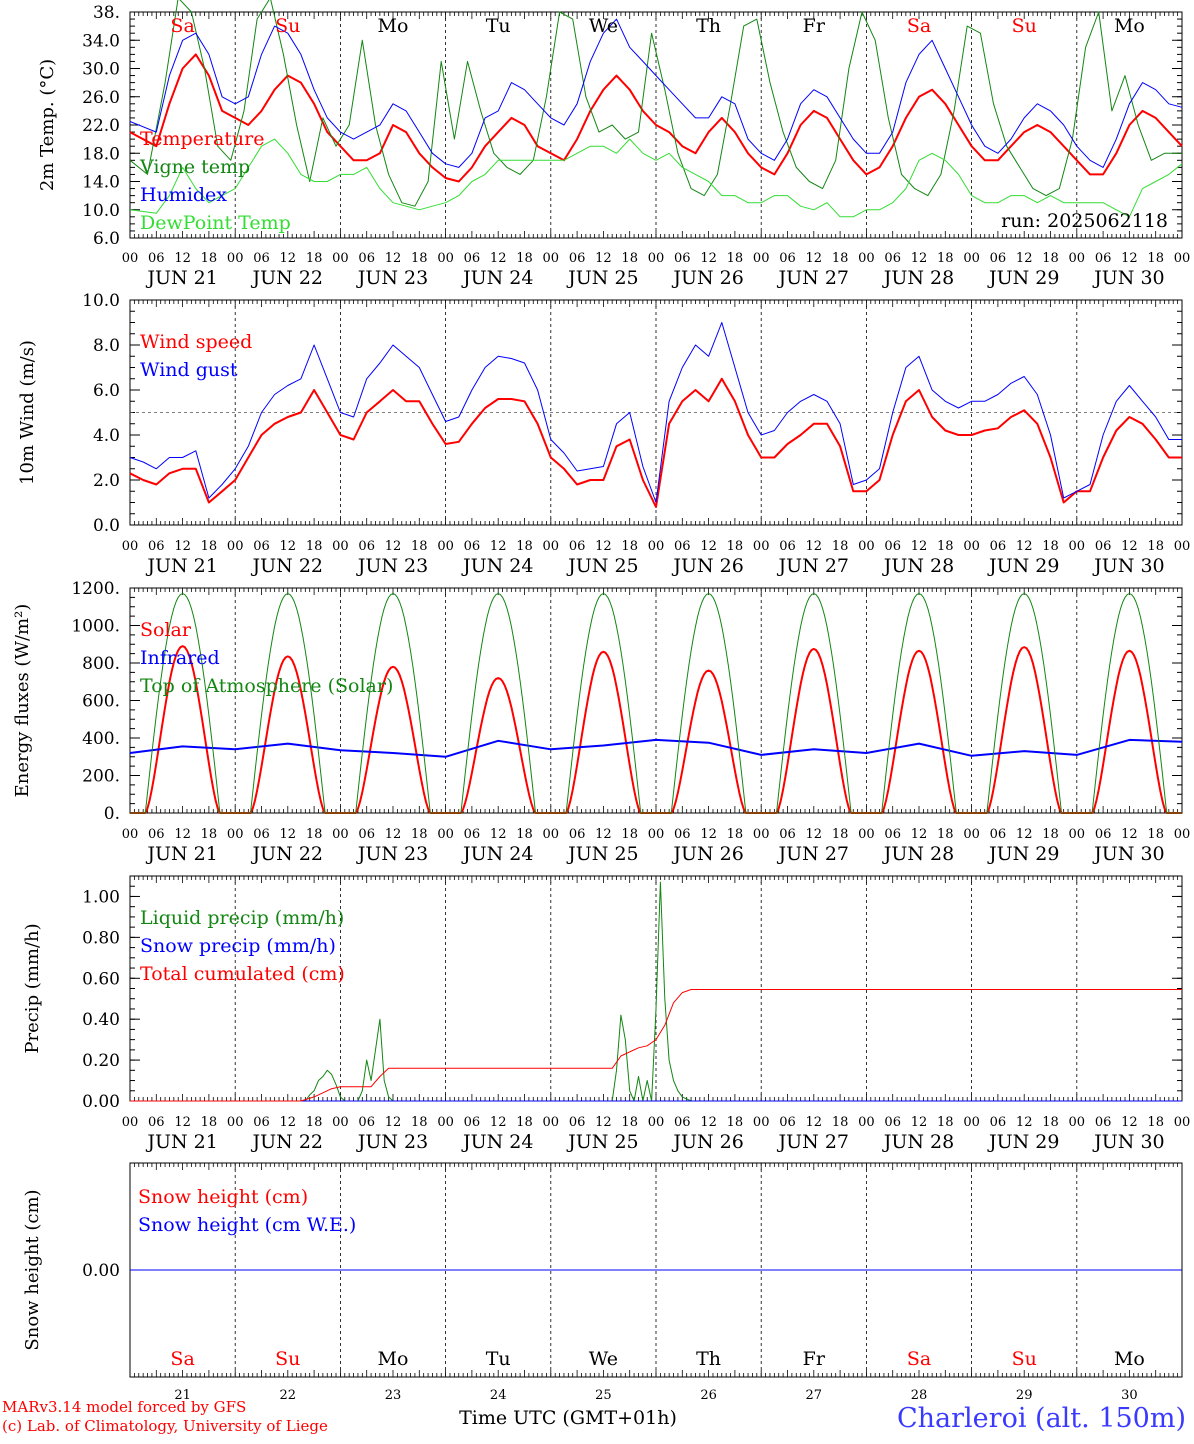 This screenshot has width=1194, height=1444. I want to click on series-line-top-of-atmosphere-solar-, so click(656, 703).